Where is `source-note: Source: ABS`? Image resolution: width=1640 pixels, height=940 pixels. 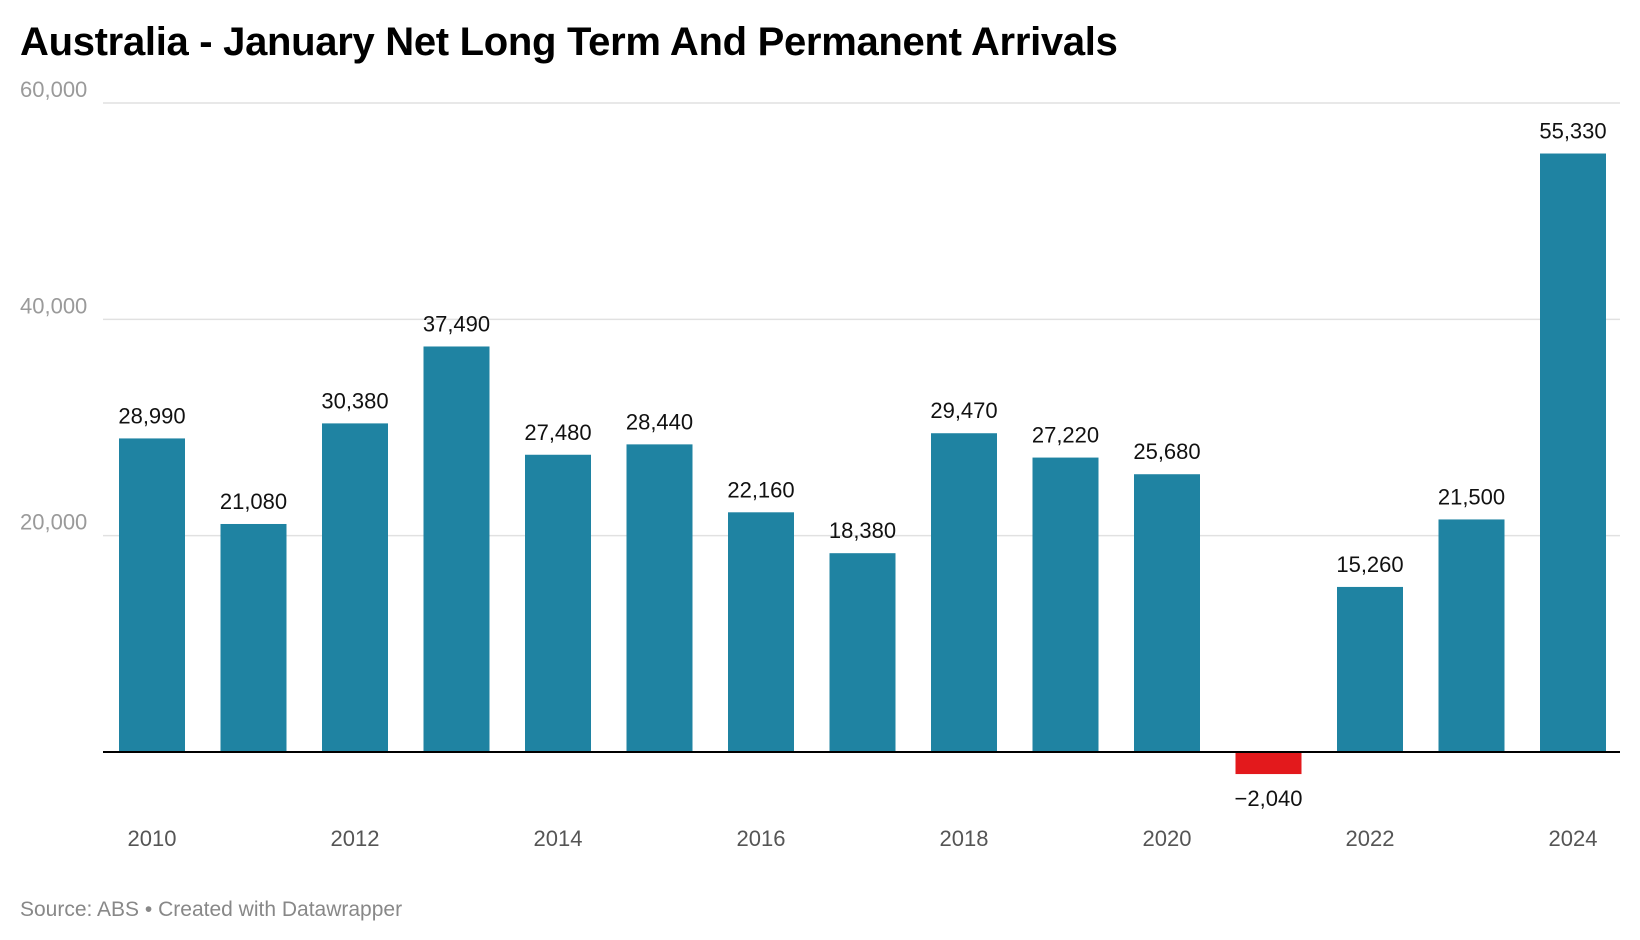 source-note: Source: ABS is located at coordinates (80, 909).